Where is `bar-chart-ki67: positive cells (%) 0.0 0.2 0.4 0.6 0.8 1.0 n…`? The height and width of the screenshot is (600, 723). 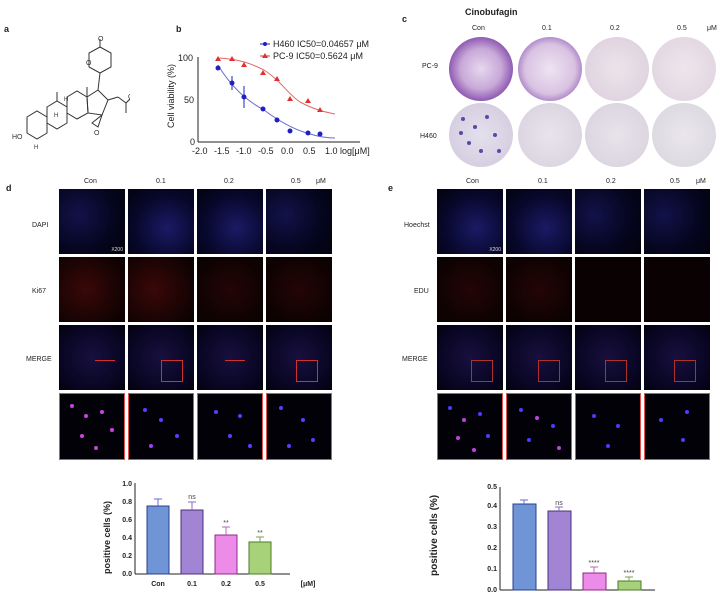
bar-chart-ki67: positive cells (%) 0.0 0.2 0.4 0.6 0.8 1.0 n… is located at coordinates (209, 534).